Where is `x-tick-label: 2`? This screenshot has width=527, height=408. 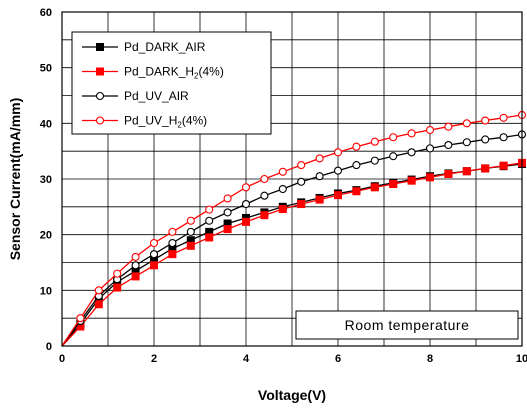 x-tick-label: 2 is located at coordinates (154, 359).